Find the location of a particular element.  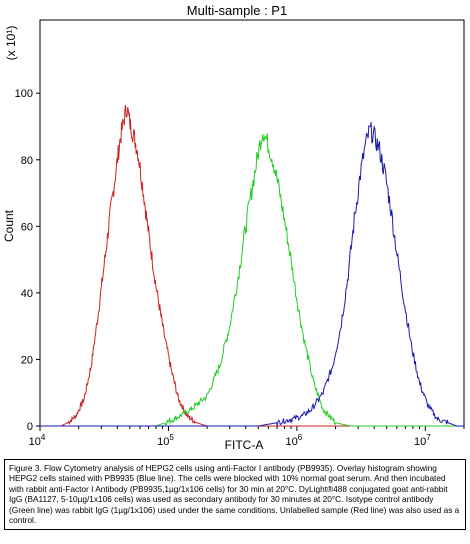

x-axis-label: FITC-A is located at coordinates (244, 445).